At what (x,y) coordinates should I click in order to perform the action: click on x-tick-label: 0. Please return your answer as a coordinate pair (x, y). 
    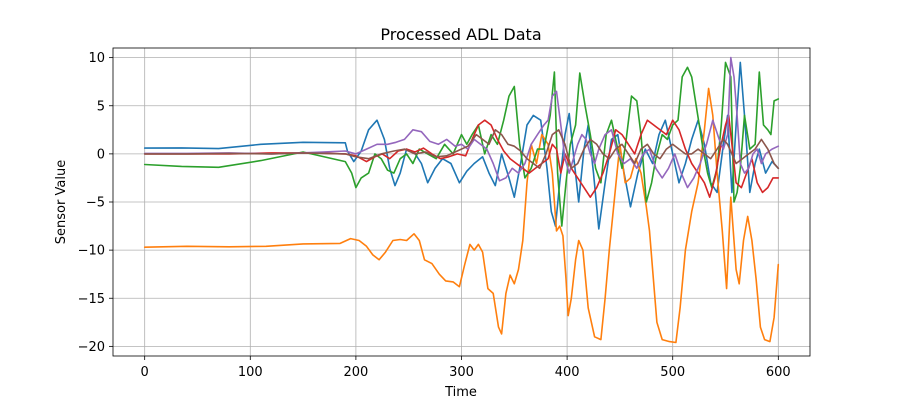
    Looking at the image, I should click on (145, 372).